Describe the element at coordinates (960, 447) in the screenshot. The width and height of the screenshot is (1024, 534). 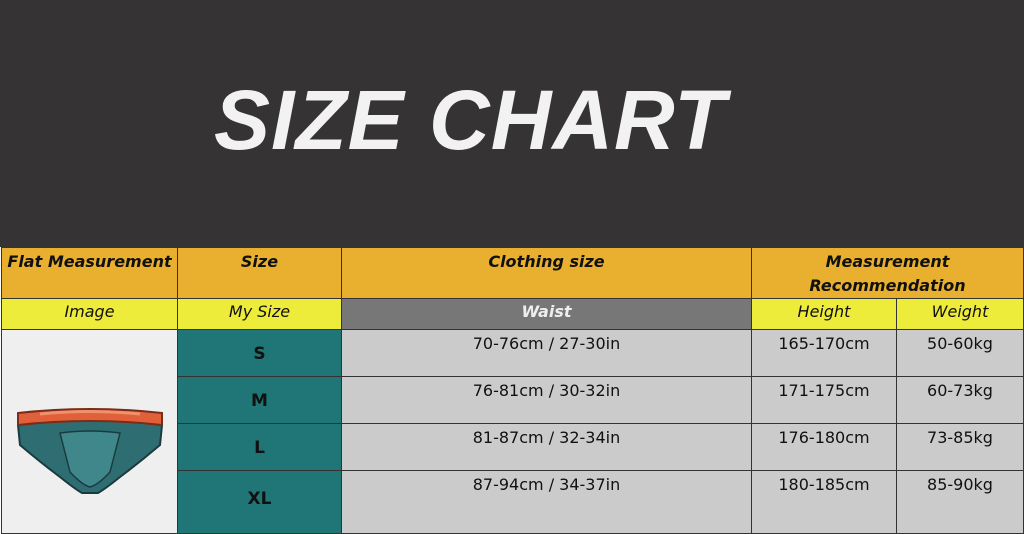
I see `weight-cell: 73-85kg` at that location.